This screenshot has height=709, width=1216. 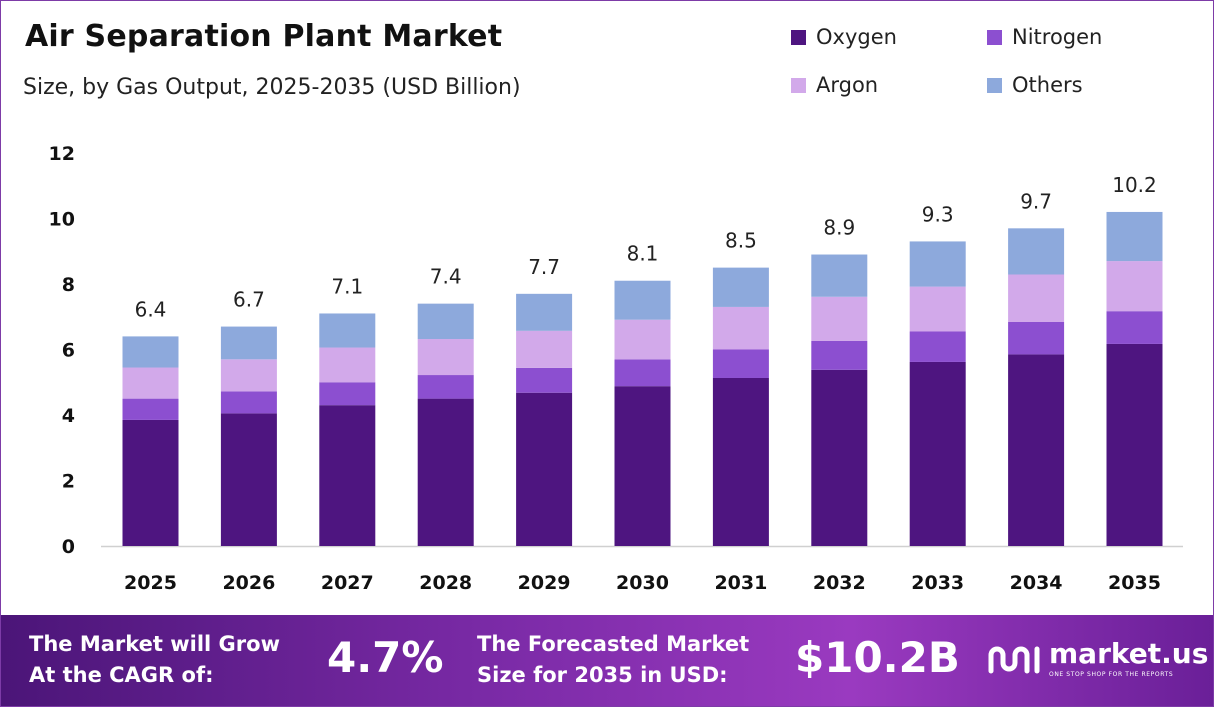 What do you see at coordinates (994, 37) in the screenshot?
I see `legend-swatch-nitrogen` at bounding box center [994, 37].